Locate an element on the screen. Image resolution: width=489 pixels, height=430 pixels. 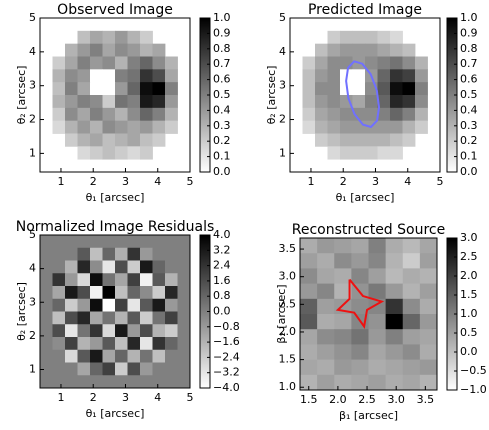
y-tick-label: 2.5 is located at coordinates (288, 303).